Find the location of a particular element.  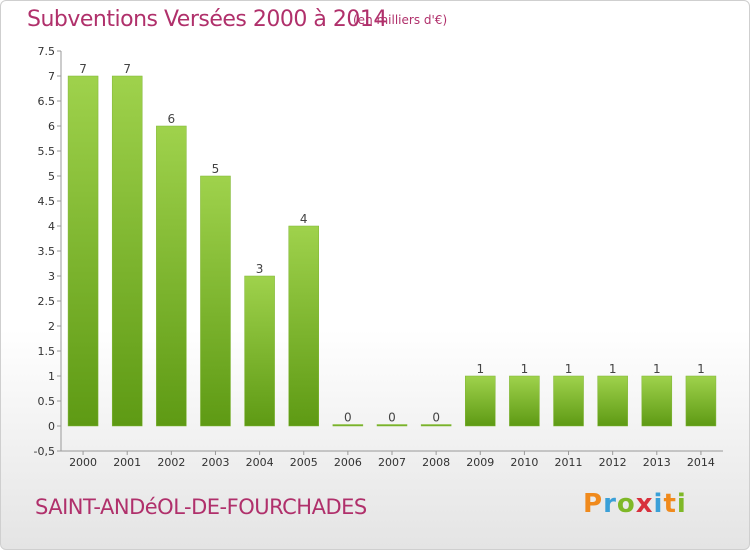

data-label-2006: 0 is located at coordinates (348, 418).